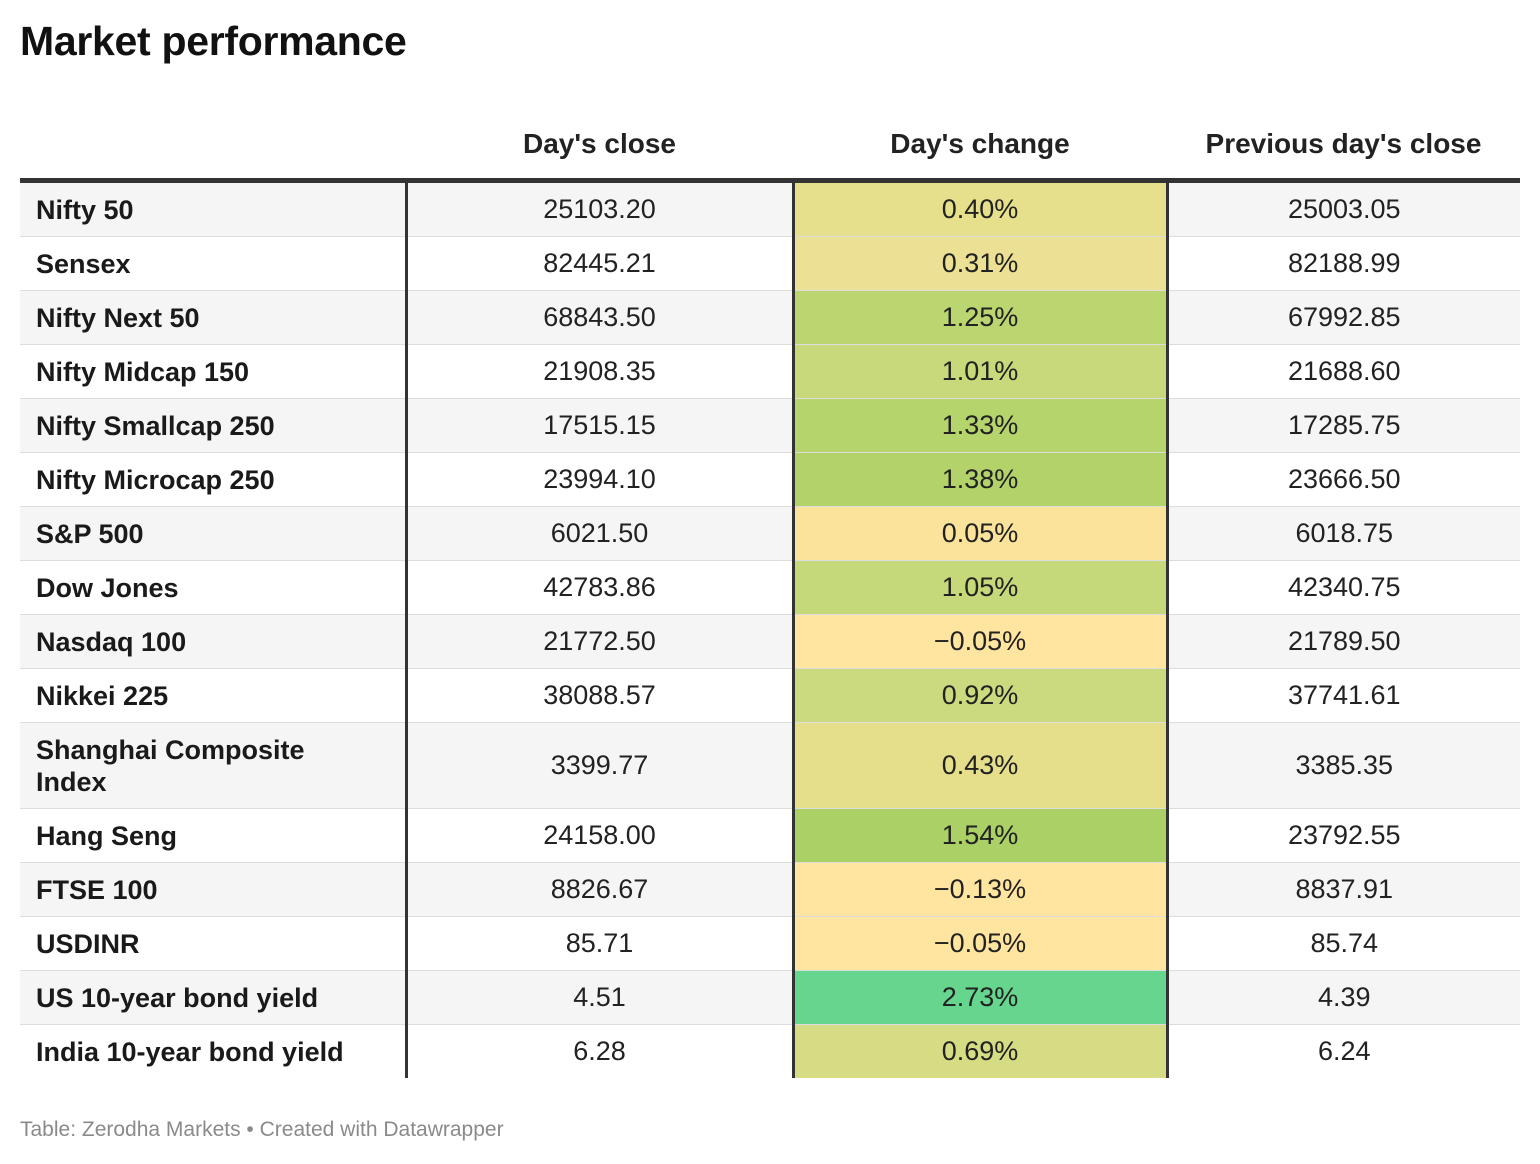 The width and height of the screenshot is (1540, 1164). I want to click on days-close-cell: 85.71, so click(598, 943).